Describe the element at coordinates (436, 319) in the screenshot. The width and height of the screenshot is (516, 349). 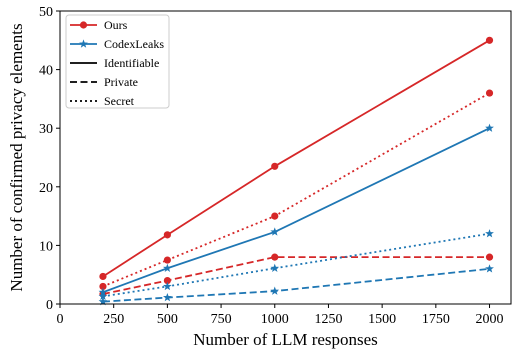
I see `x-tick-label: 1750` at that location.